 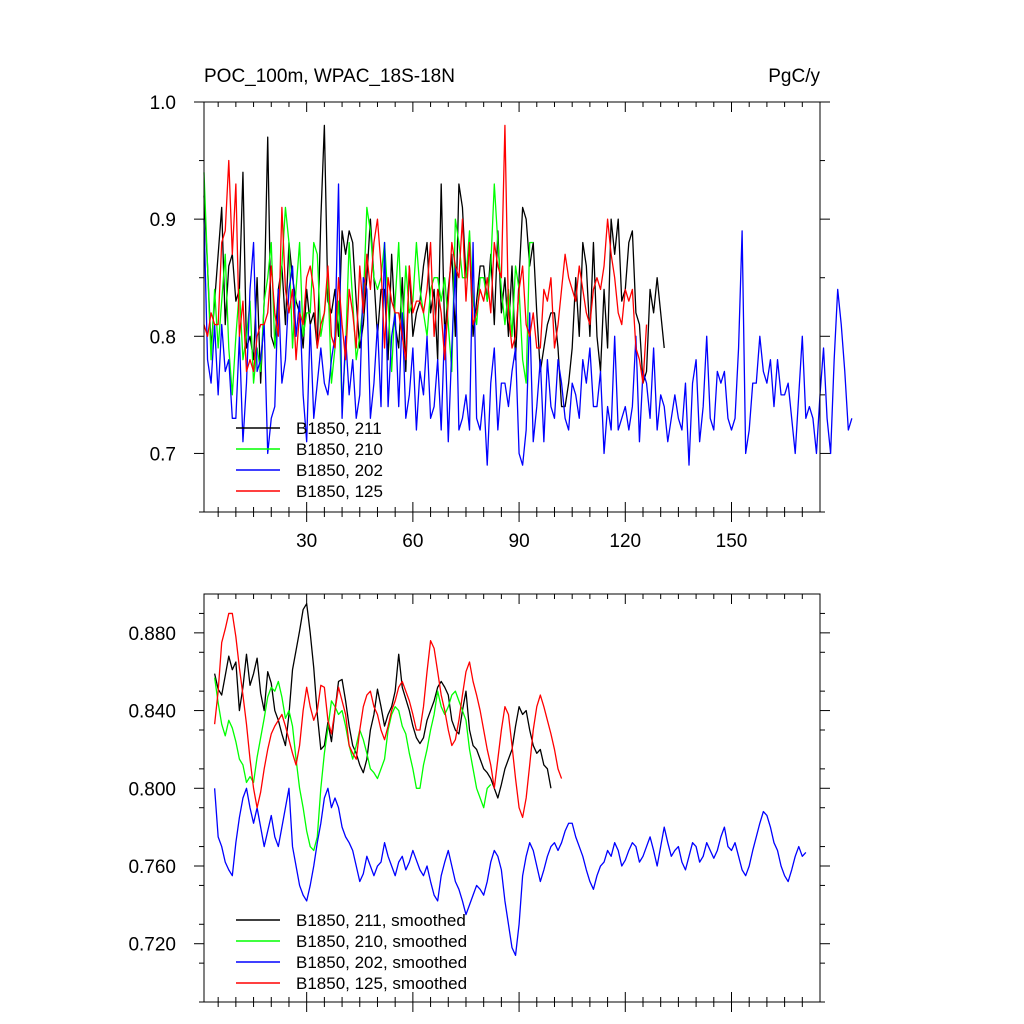 What do you see at coordinates (163, 220) in the screenshot?
I see `top-ytick-label: 0.9` at bounding box center [163, 220].